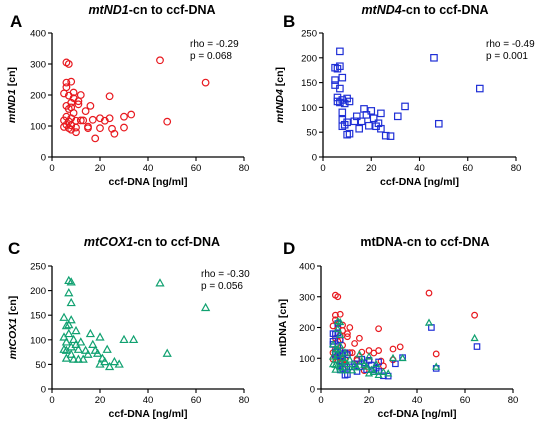 The height and width of the screenshot is (432, 550). I want to click on panel-title-rest-part: mtDNA-cn to ccf-DNA, so click(424, 242).